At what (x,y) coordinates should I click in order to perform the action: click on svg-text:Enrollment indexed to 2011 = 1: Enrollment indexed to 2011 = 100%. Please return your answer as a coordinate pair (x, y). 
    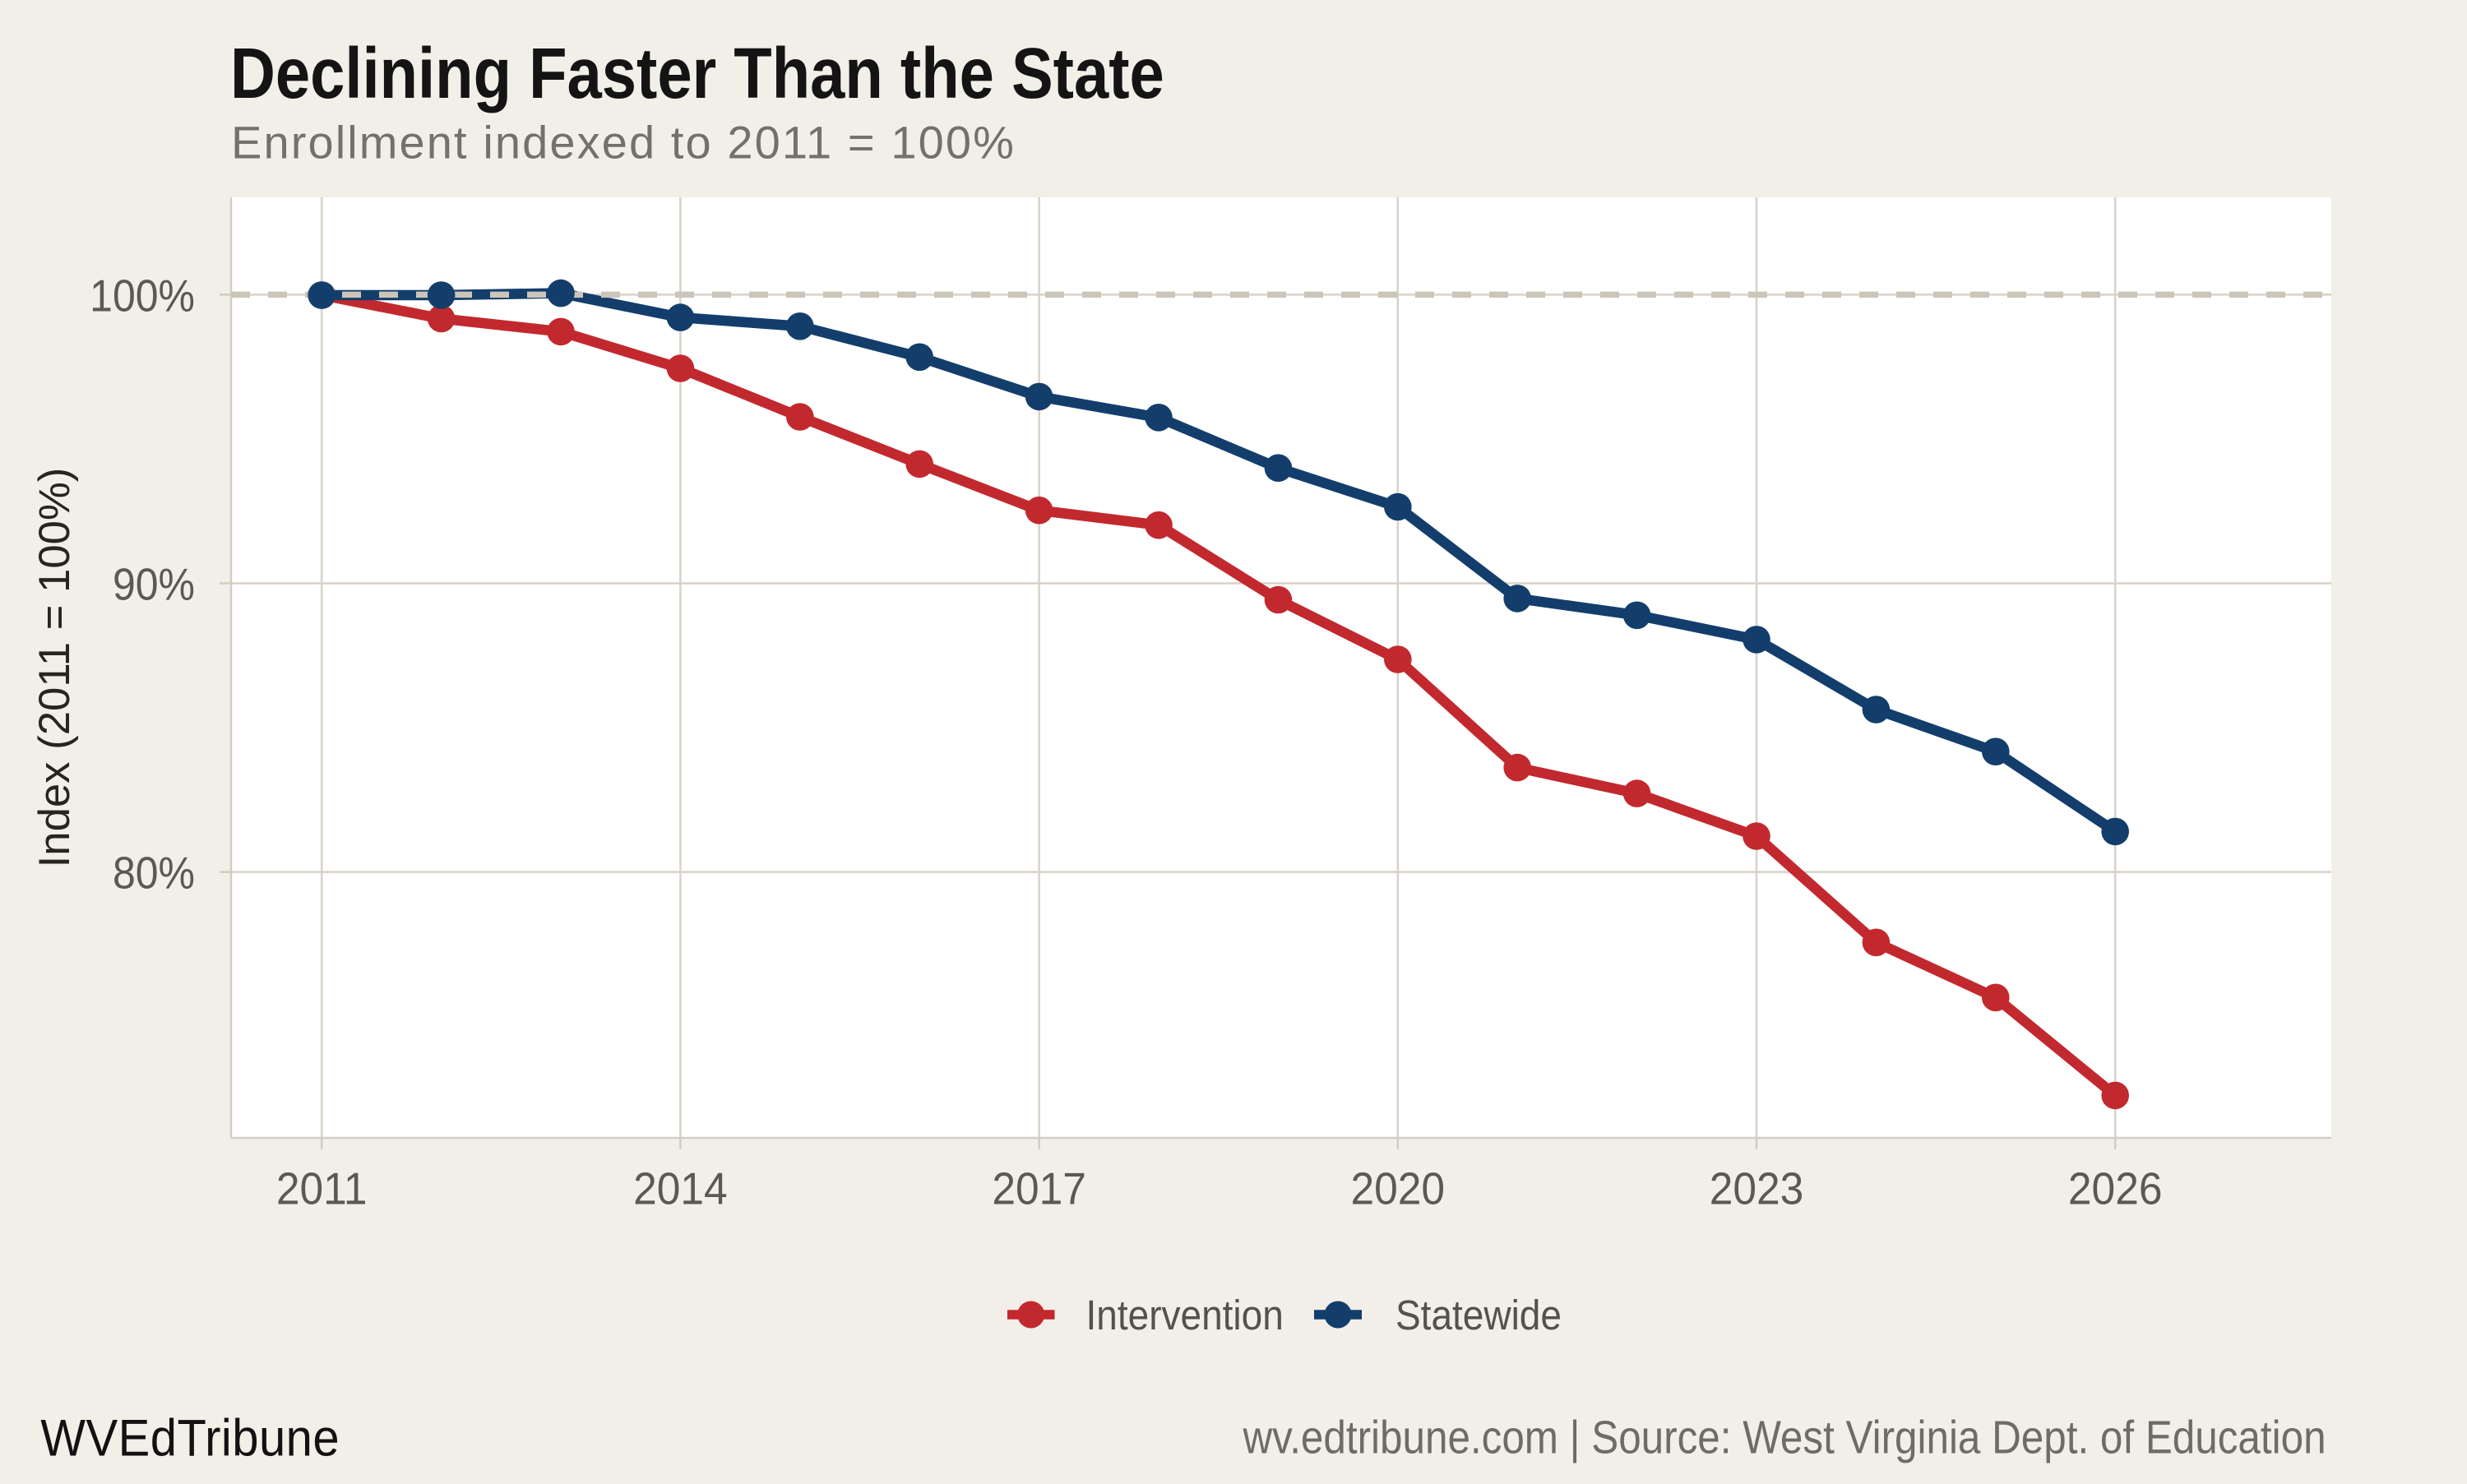
    Looking at the image, I should click on (623, 142).